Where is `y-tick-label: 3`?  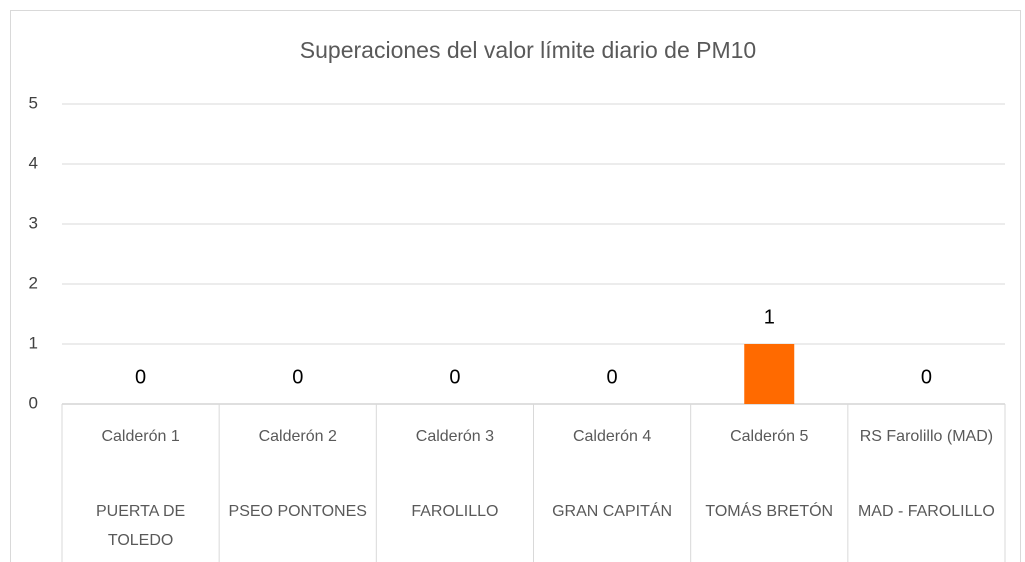
y-tick-label: 3 is located at coordinates (33, 222).